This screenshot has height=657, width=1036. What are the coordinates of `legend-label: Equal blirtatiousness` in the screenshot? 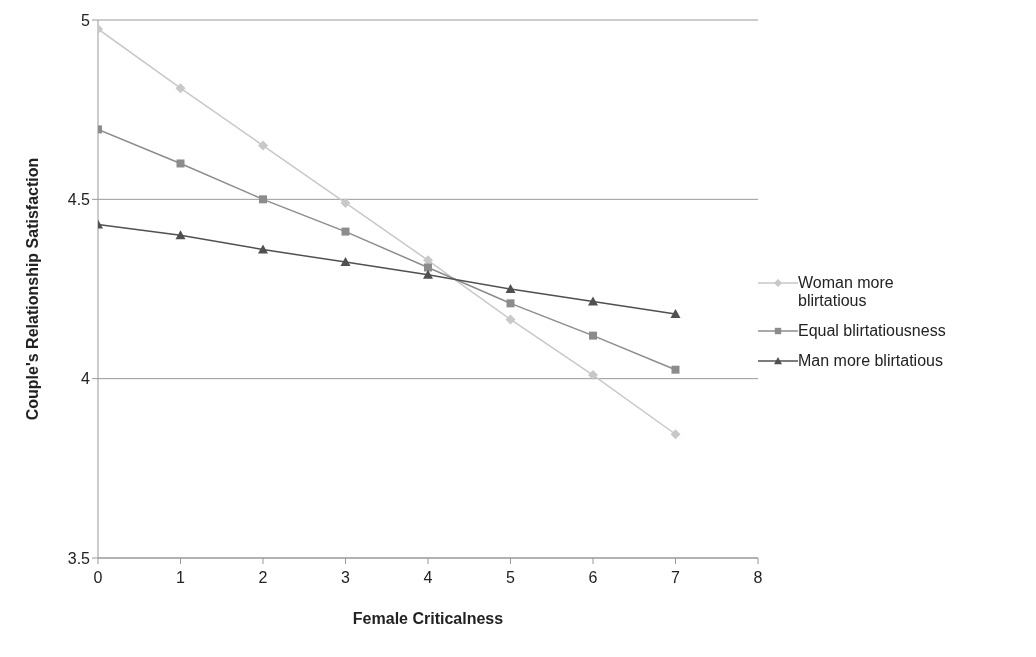 It's located at (872, 331).